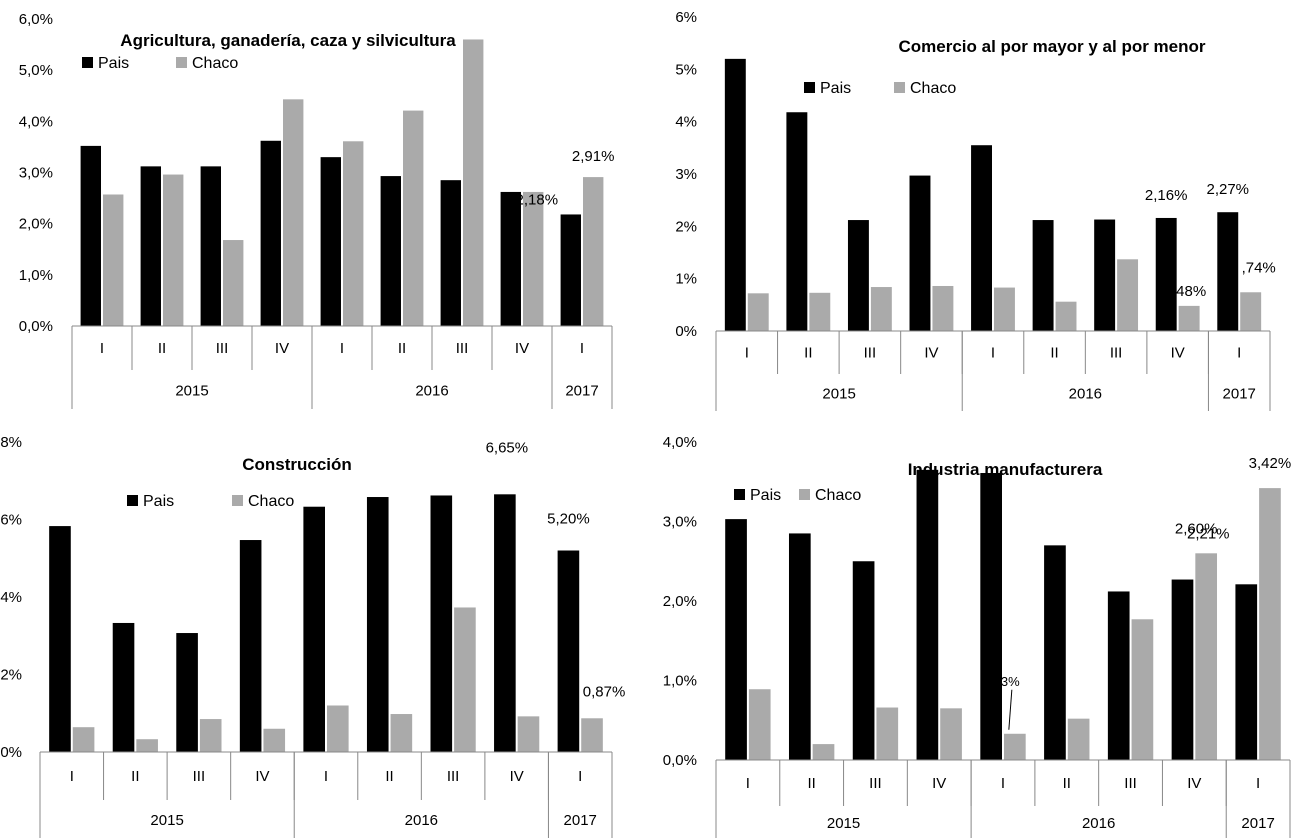 This screenshot has width=1314, height=839. Describe the element at coordinates (297, 464) in the screenshot. I see `chart-title: Construcción` at that location.